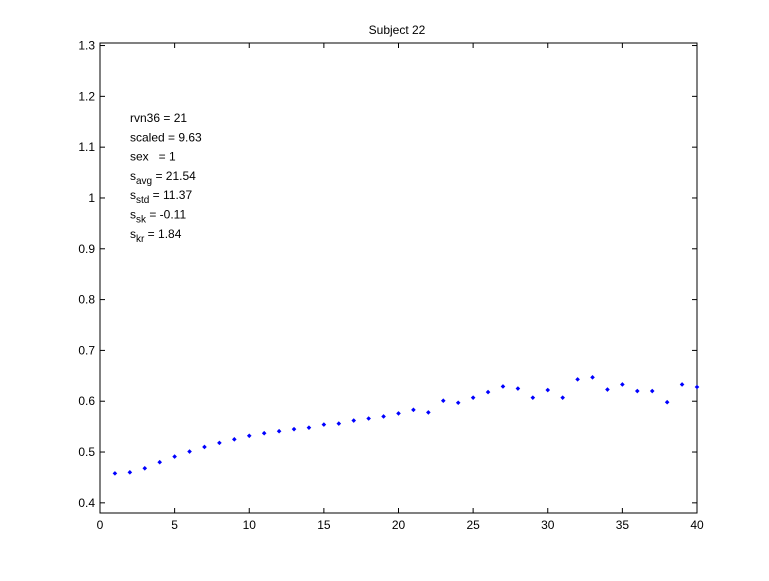 The image size is (769, 581). I want to click on y-tick-label: 1.1, so click(86, 147).